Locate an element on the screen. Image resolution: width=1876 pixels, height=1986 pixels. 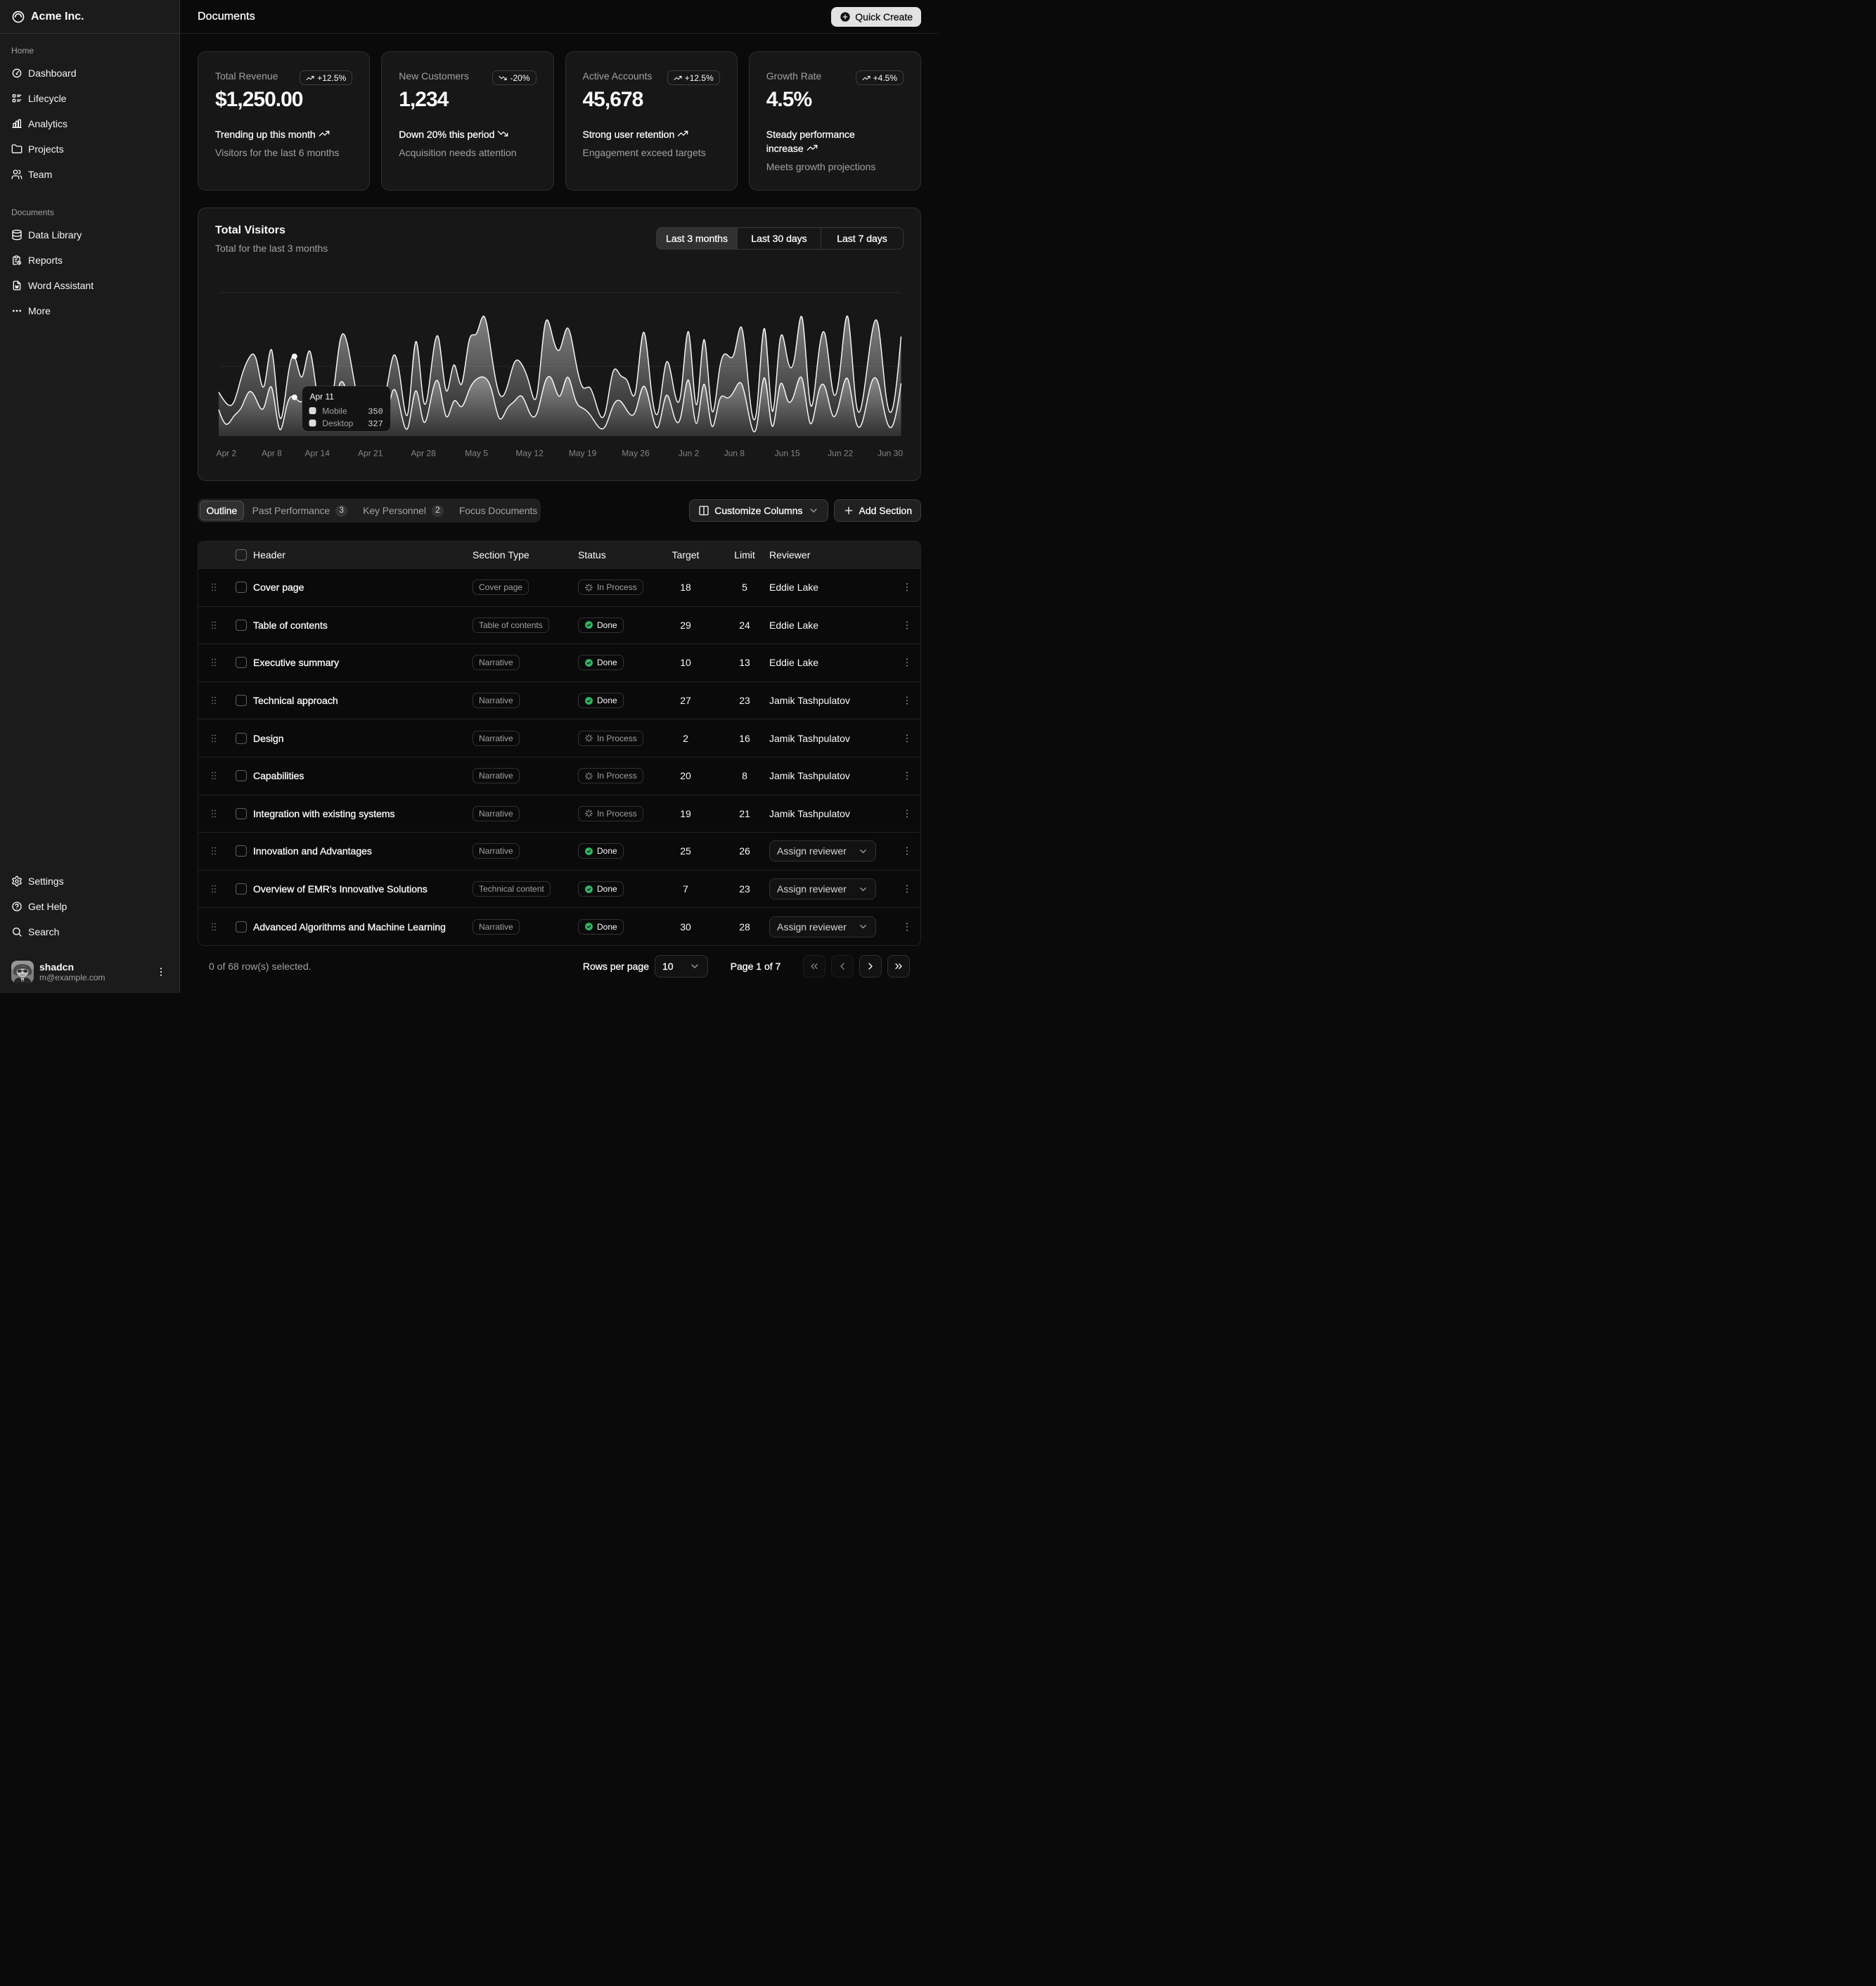
svg-text: Desktop is located at coordinates (337, 423).